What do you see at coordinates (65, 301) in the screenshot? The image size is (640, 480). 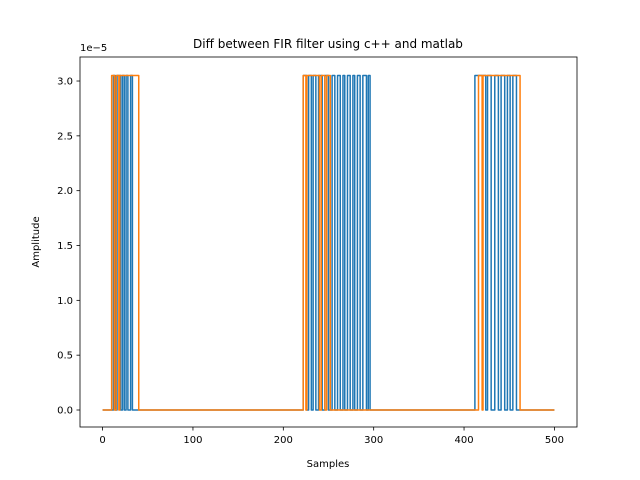 I see `y-tick-label: 1.0` at bounding box center [65, 301].